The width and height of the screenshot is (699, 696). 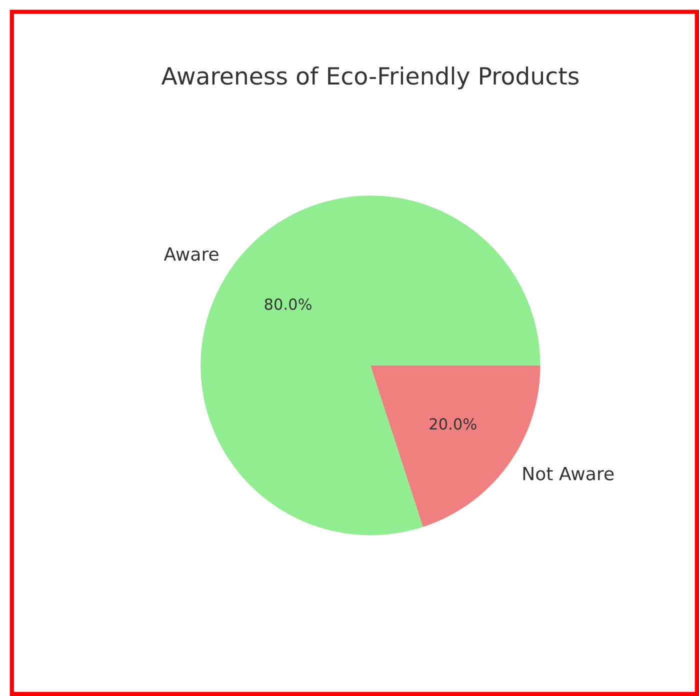 What do you see at coordinates (288, 304) in the screenshot?
I see `data-label: 80.0%` at bounding box center [288, 304].